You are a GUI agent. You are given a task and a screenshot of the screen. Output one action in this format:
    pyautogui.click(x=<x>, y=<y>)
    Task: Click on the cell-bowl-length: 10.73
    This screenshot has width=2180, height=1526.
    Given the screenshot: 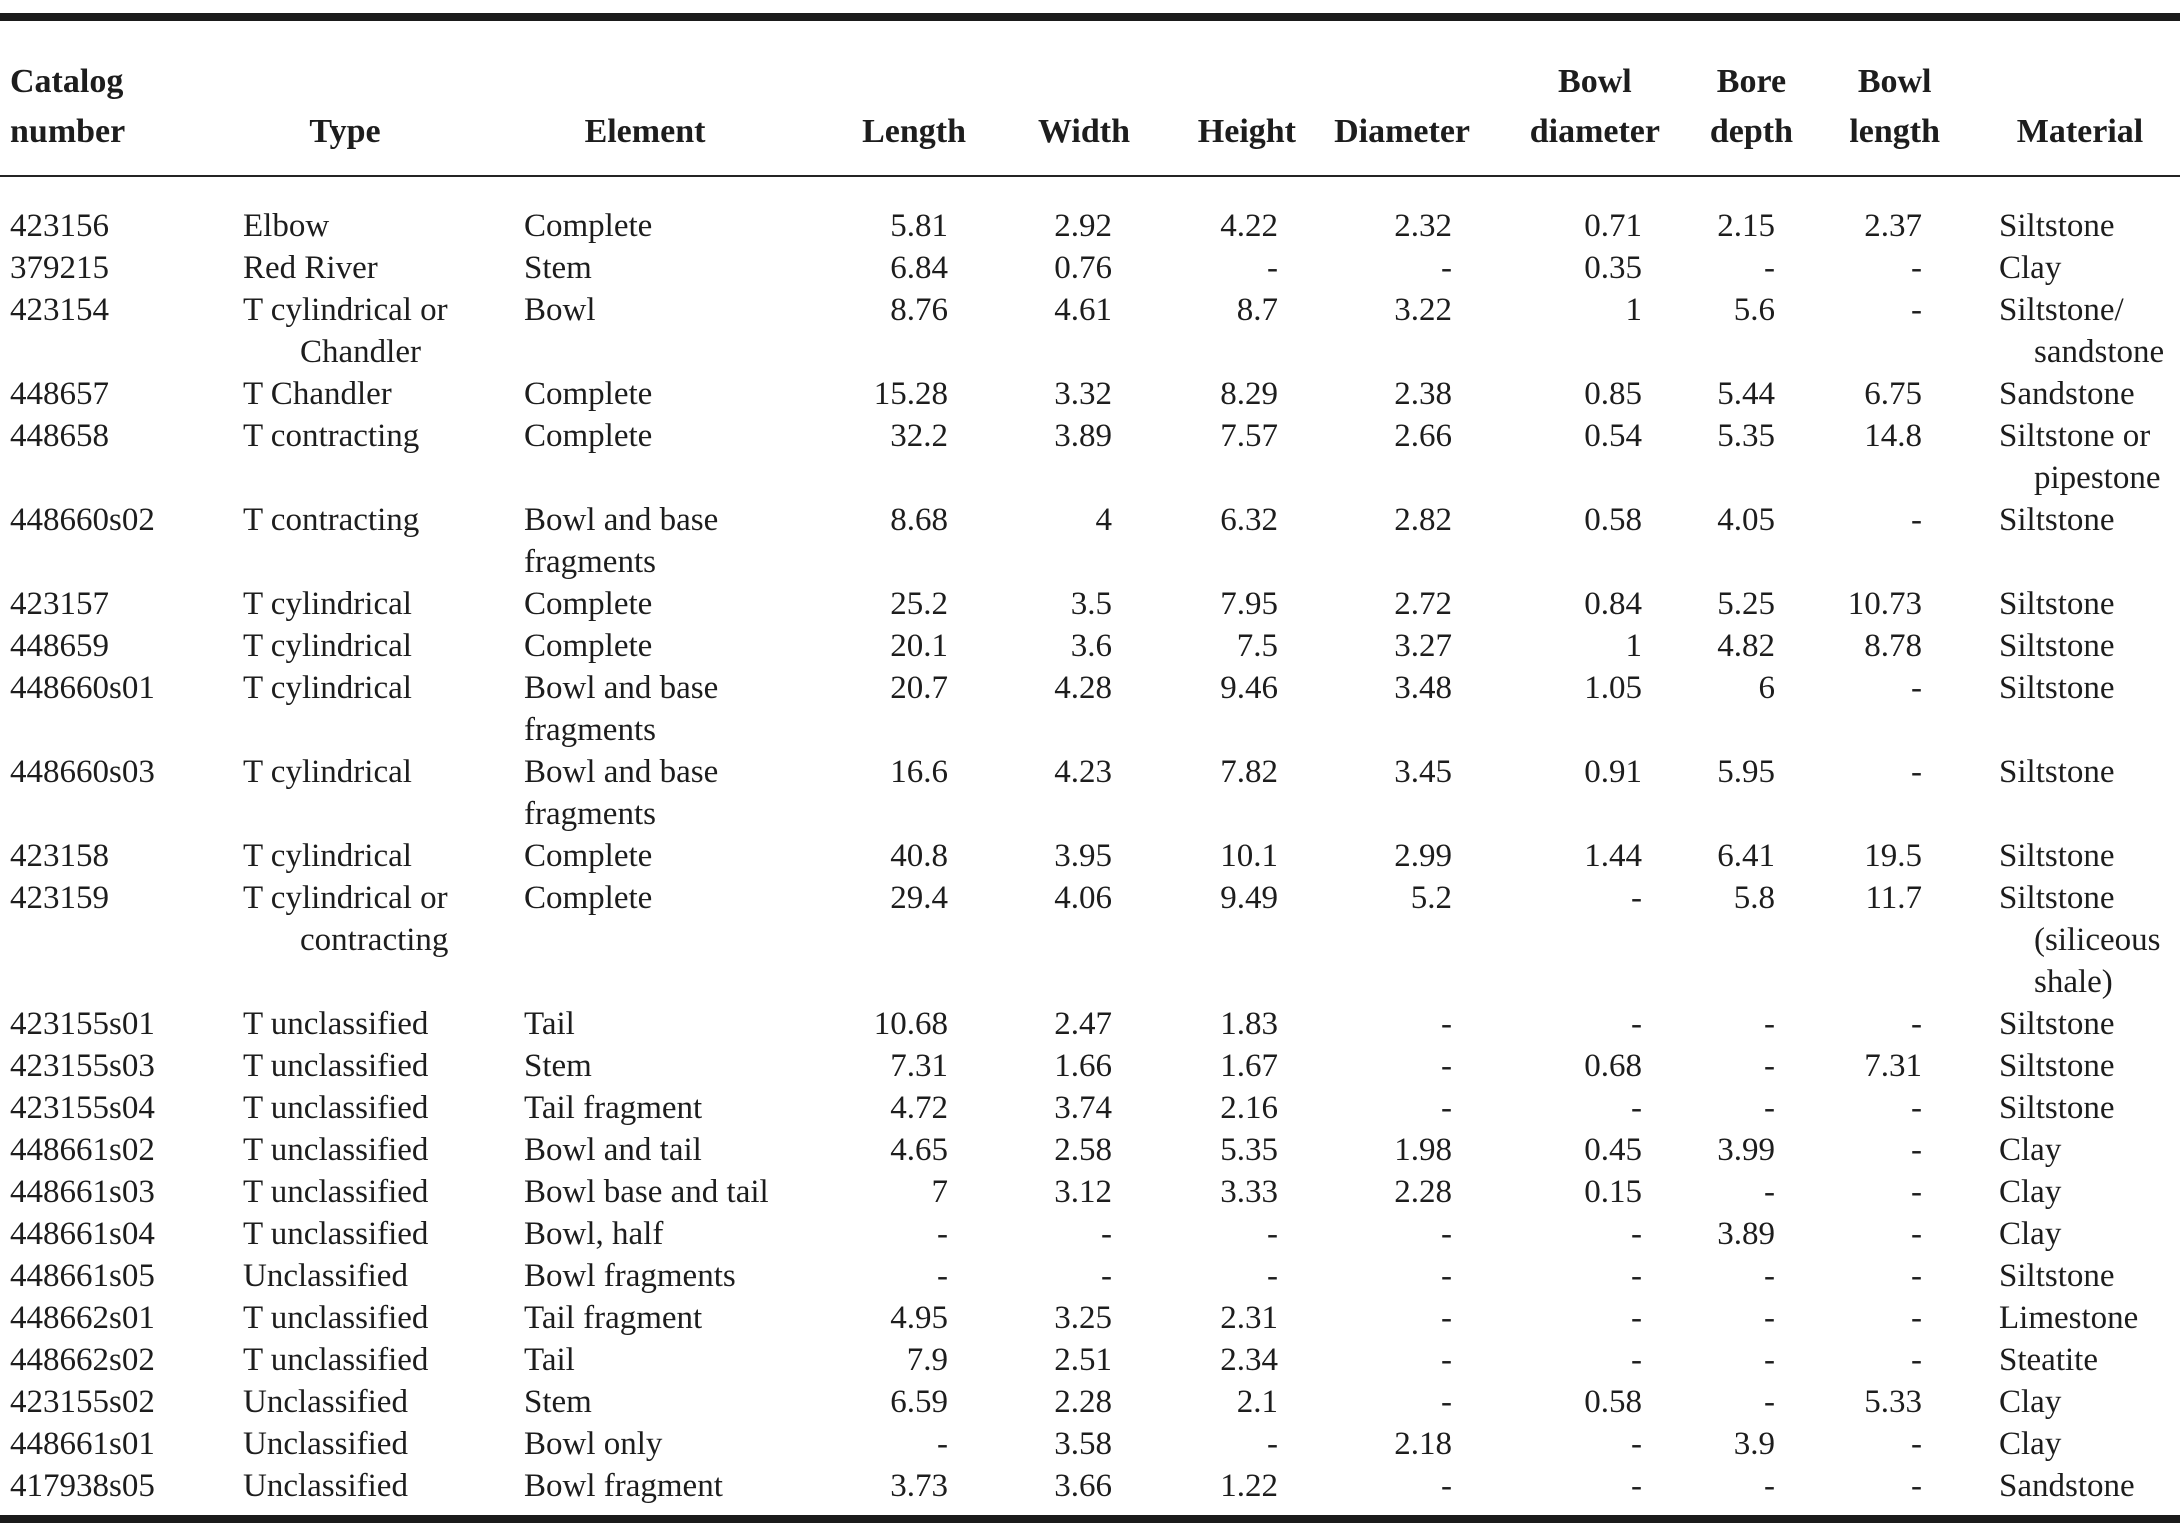 What is the action you would take?
    pyautogui.click(x=1884, y=604)
    